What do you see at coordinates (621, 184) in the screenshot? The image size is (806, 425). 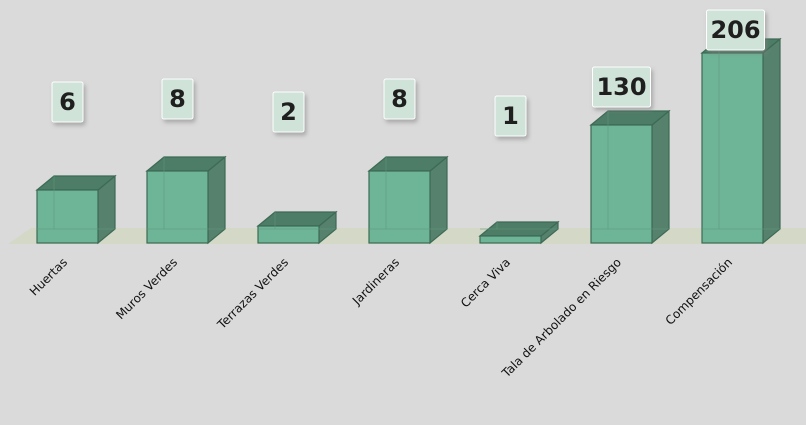 I see `bar-front-tala-de-arbolado-en-riesgo` at bounding box center [621, 184].